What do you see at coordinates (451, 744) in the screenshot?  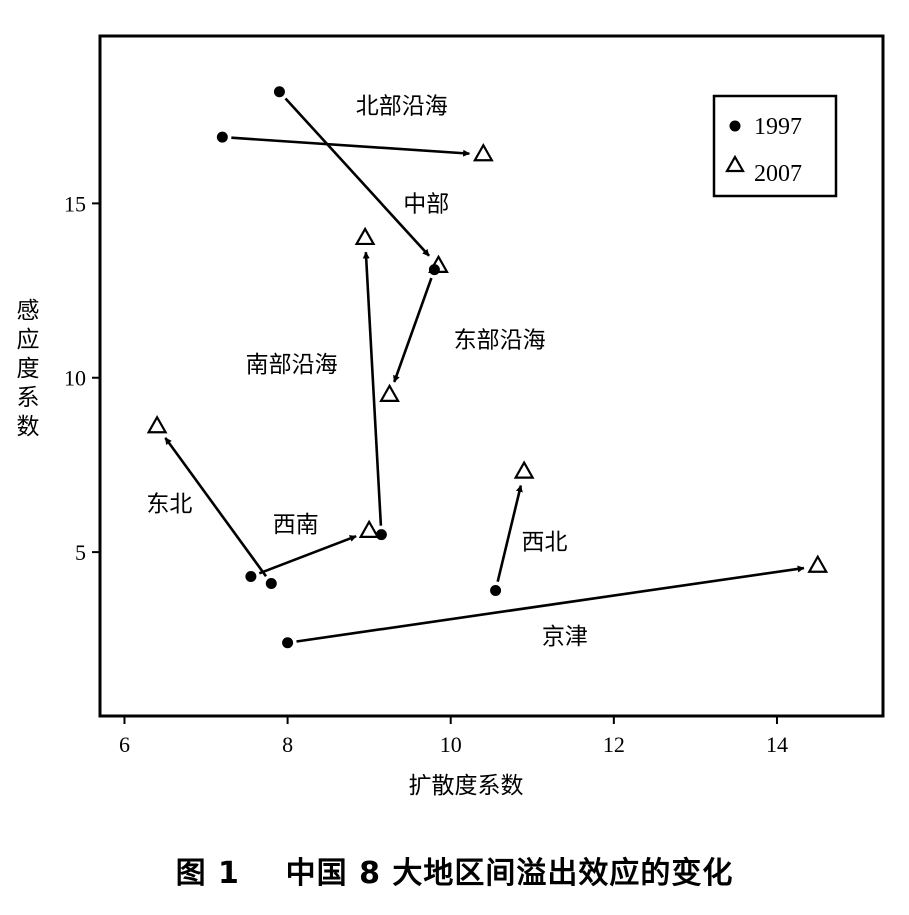 I see `x-tick-label-10: 10` at bounding box center [451, 744].